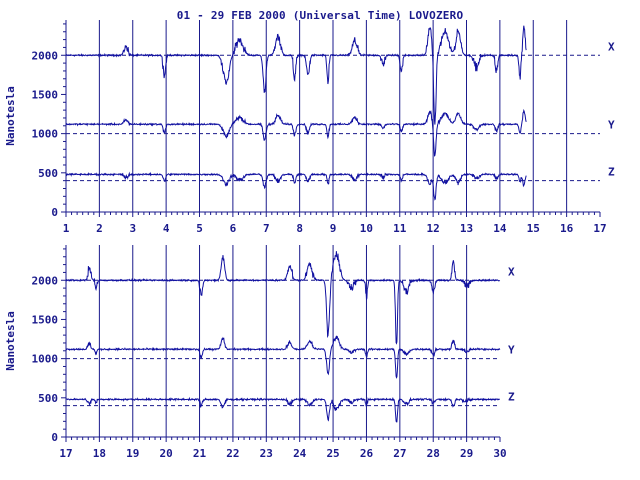  Describe the element at coordinates (166, 228) in the screenshot. I see `x-tick-label: 4` at that location.